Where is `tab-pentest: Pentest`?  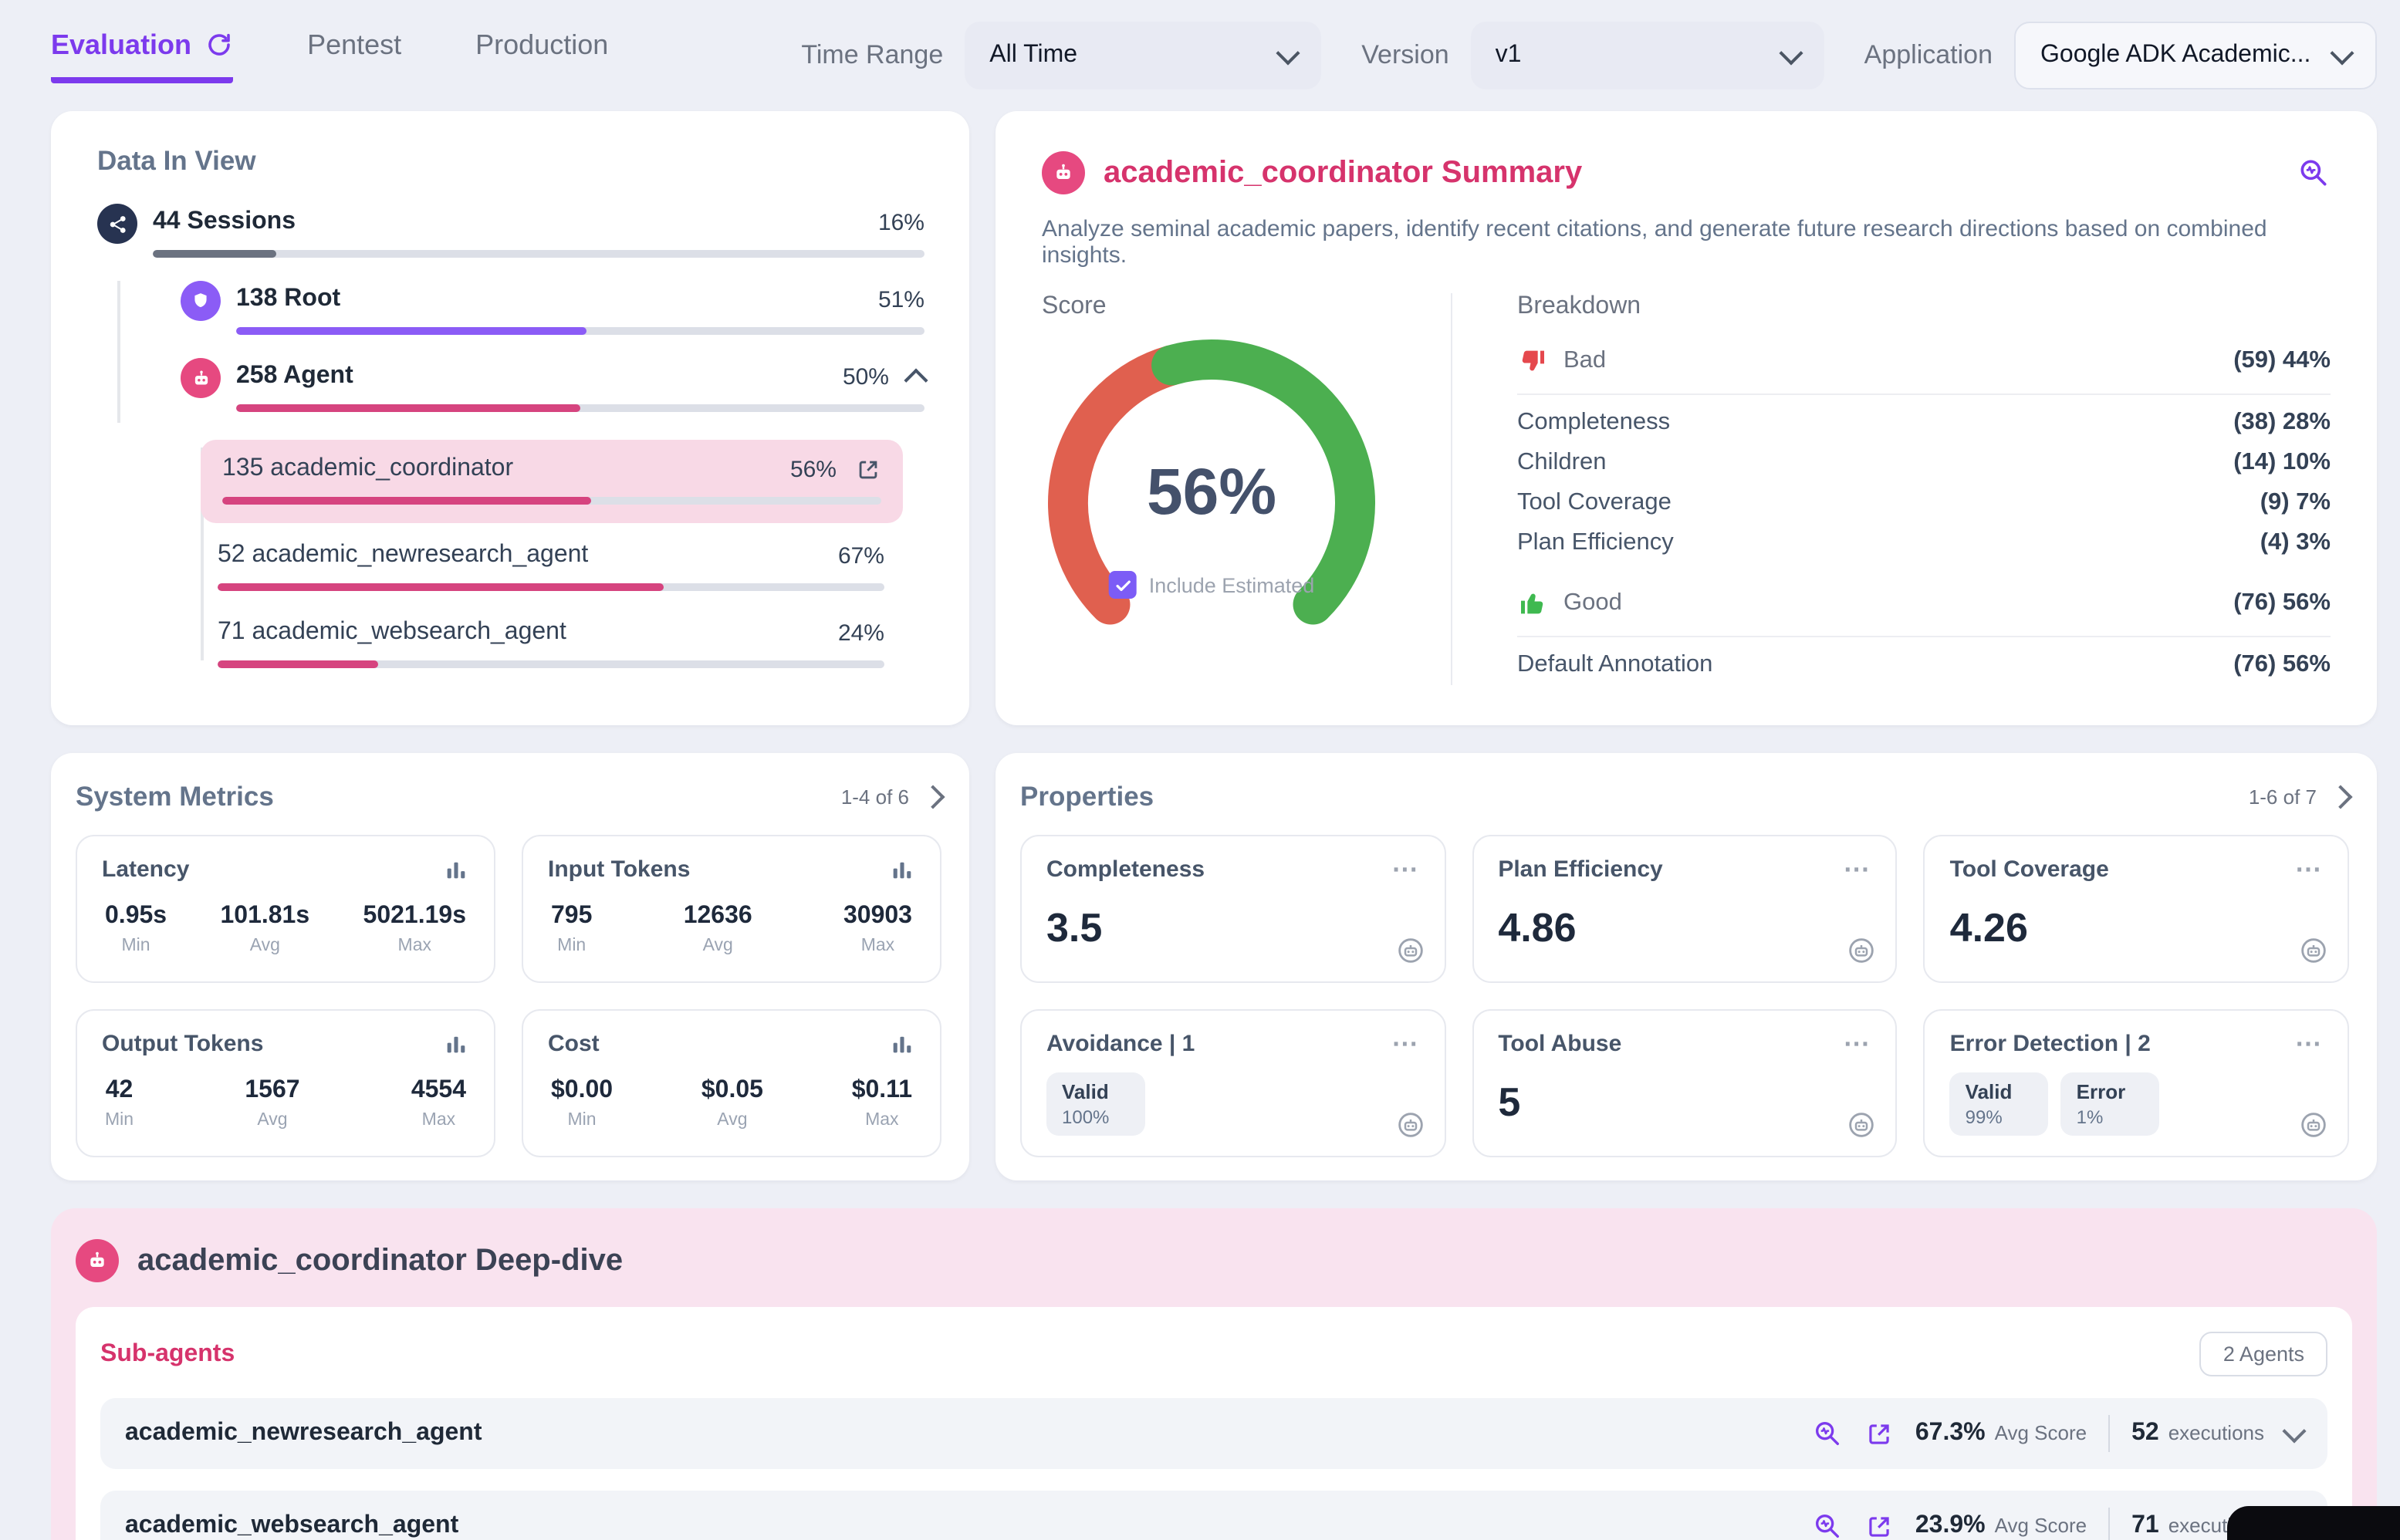
tab-pentest: Pentest is located at coordinates (354, 56).